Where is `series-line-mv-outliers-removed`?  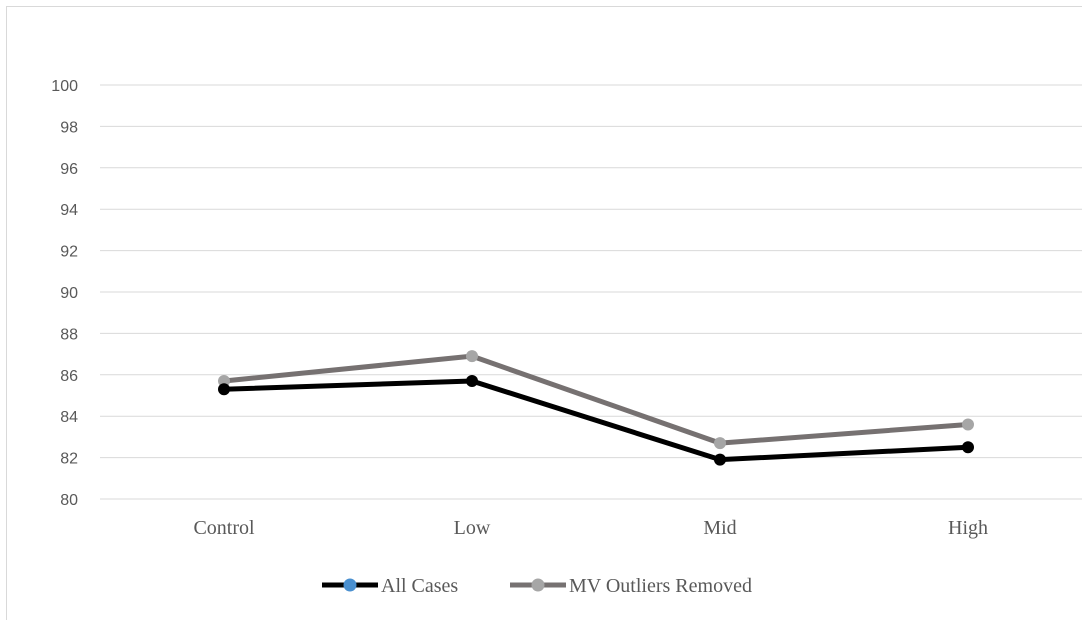 series-line-mv-outliers-removed is located at coordinates (596, 399).